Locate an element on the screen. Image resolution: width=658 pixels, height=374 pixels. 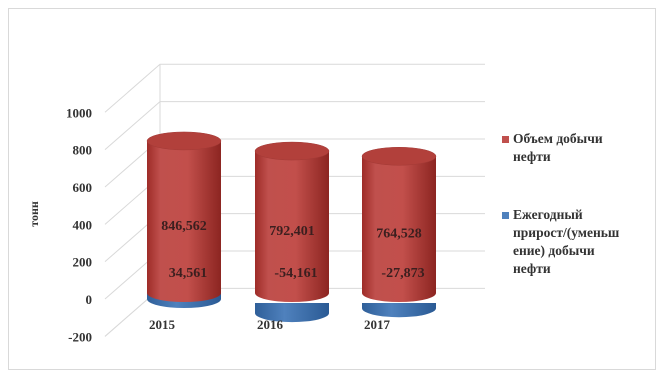
y-axis-ticks: 1000 800 600 400 200 0 -200 is located at coordinates (79, 224).